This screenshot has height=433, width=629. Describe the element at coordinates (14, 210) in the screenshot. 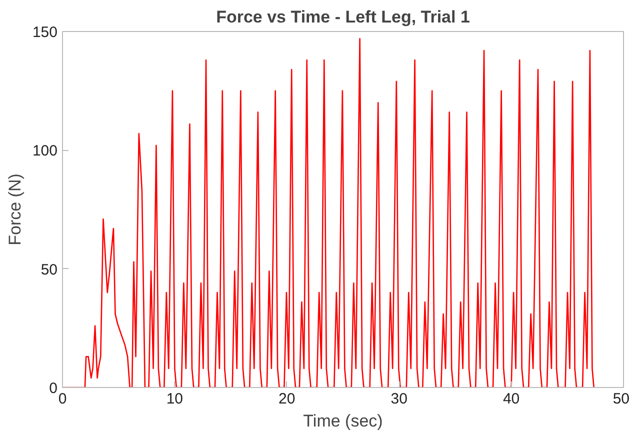

I see `y-axis-title: Force (N)` at that location.